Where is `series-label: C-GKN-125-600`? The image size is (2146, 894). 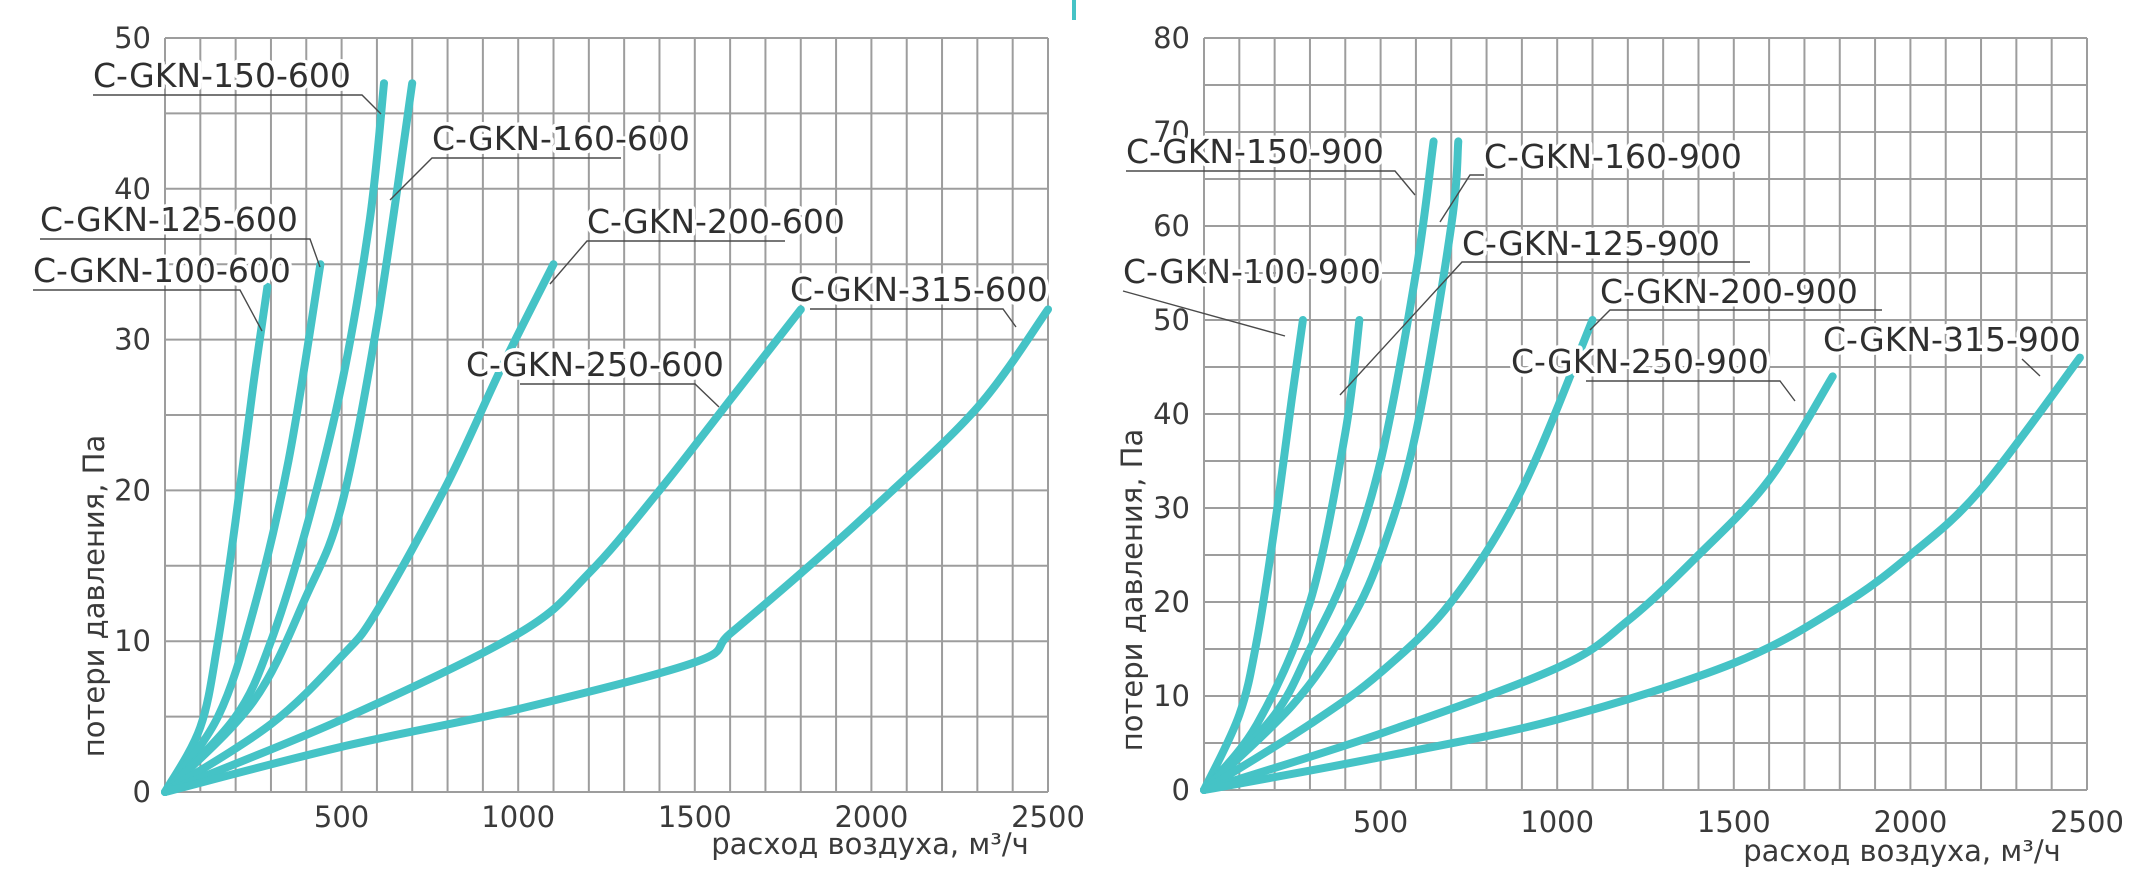 series-label: C-GKN-125-600 is located at coordinates (169, 219).